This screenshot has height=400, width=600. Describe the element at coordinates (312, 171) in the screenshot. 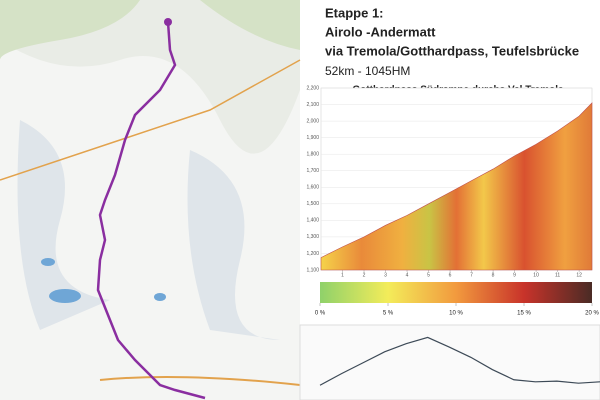

I see `y-tick-label: 1,700` at that location.